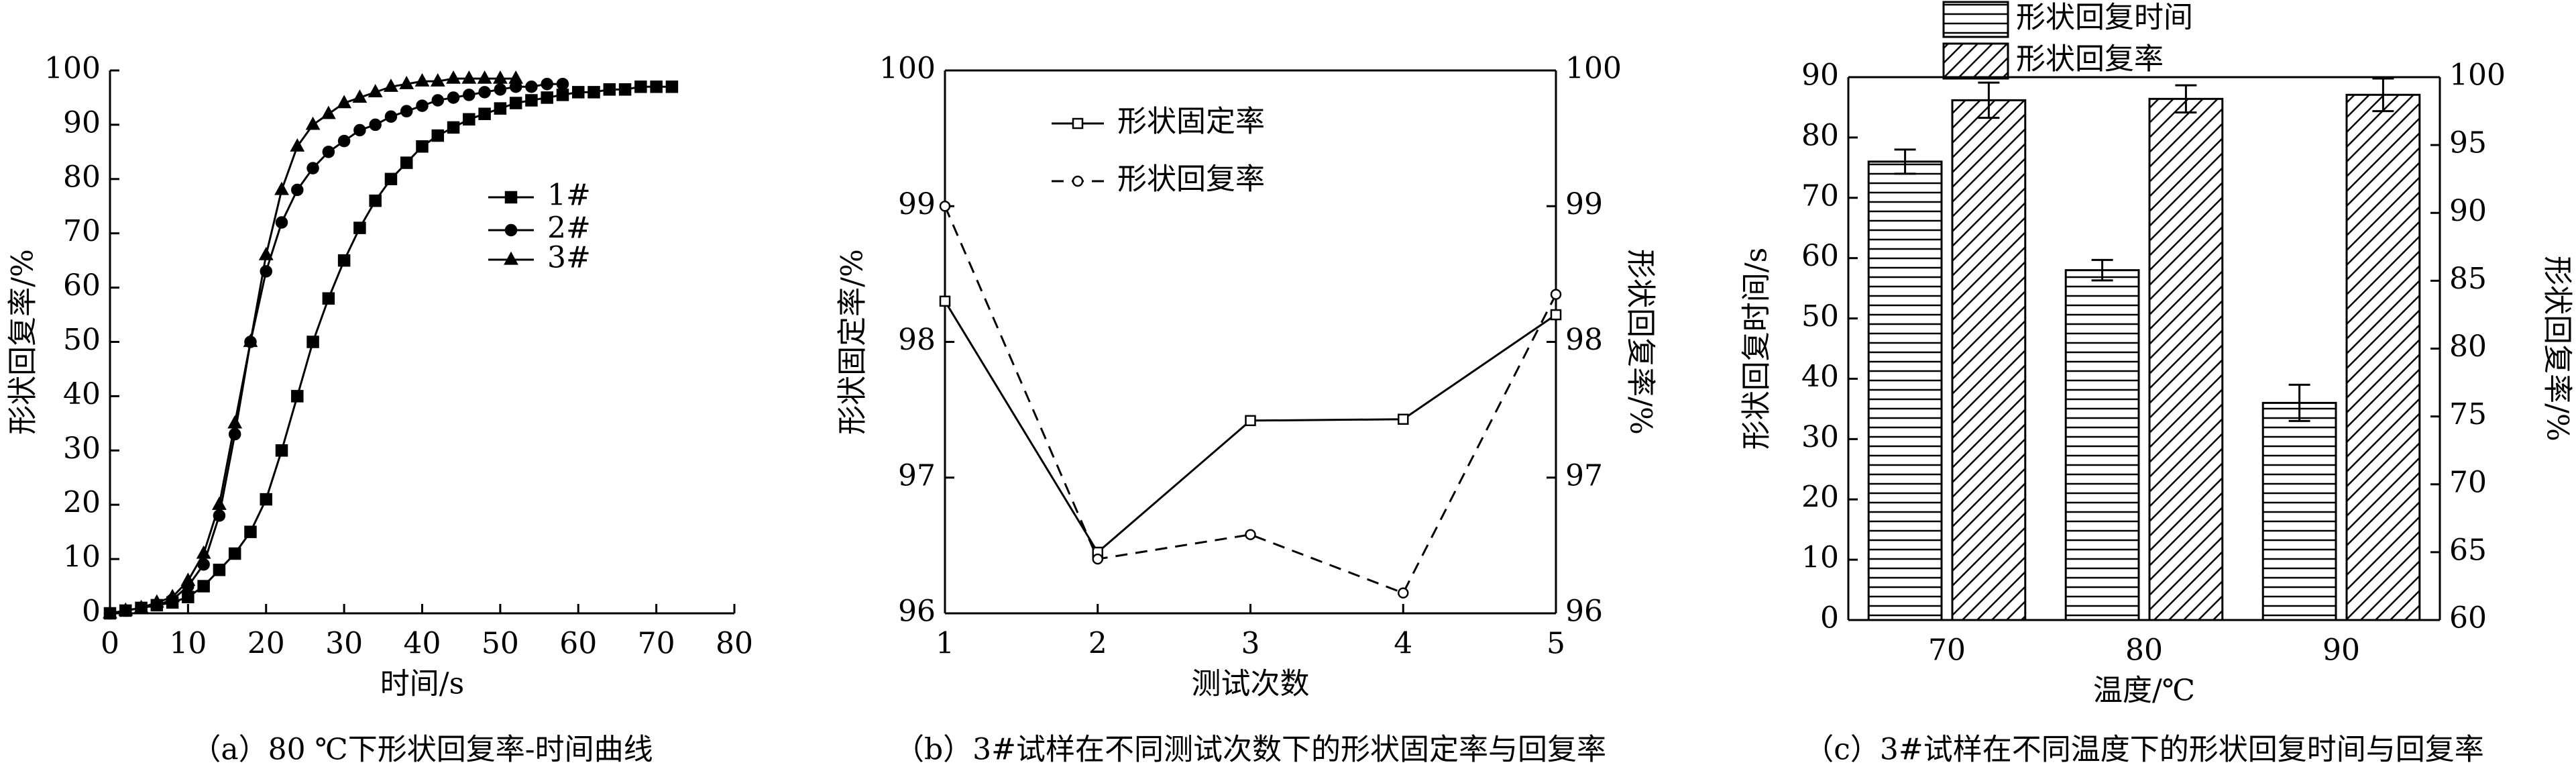 This screenshot has width=2576, height=769. I want to click on x-tick-label: 20, so click(266, 644).